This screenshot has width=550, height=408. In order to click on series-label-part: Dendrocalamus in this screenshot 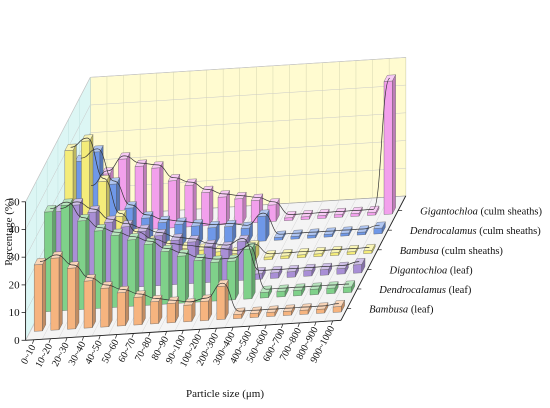, I will do `click(412, 290)`.